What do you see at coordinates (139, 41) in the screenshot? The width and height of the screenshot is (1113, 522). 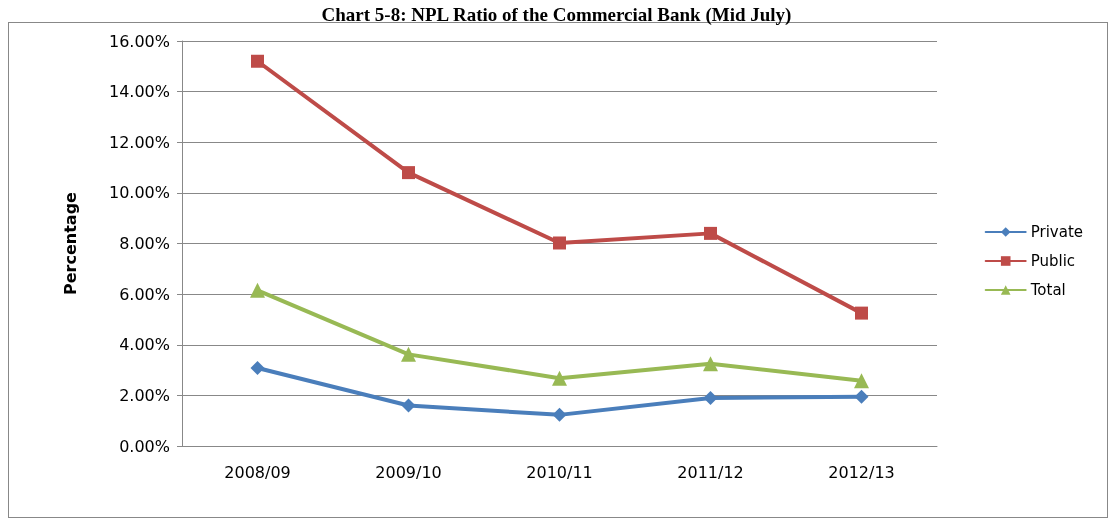 I see `y-tick-label: 16.00%` at bounding box center [139, 41].